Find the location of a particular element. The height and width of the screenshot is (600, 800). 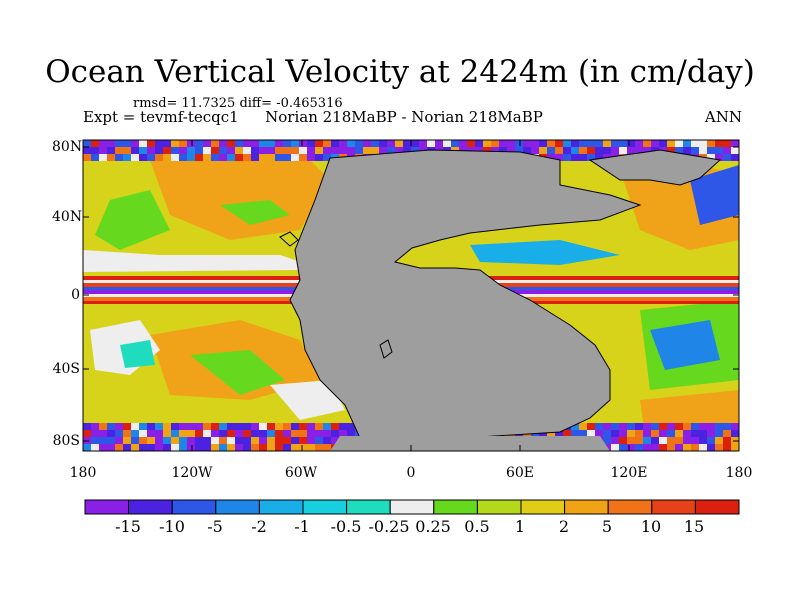

lat-label-0: 0 is located at coordinates (75, 295).